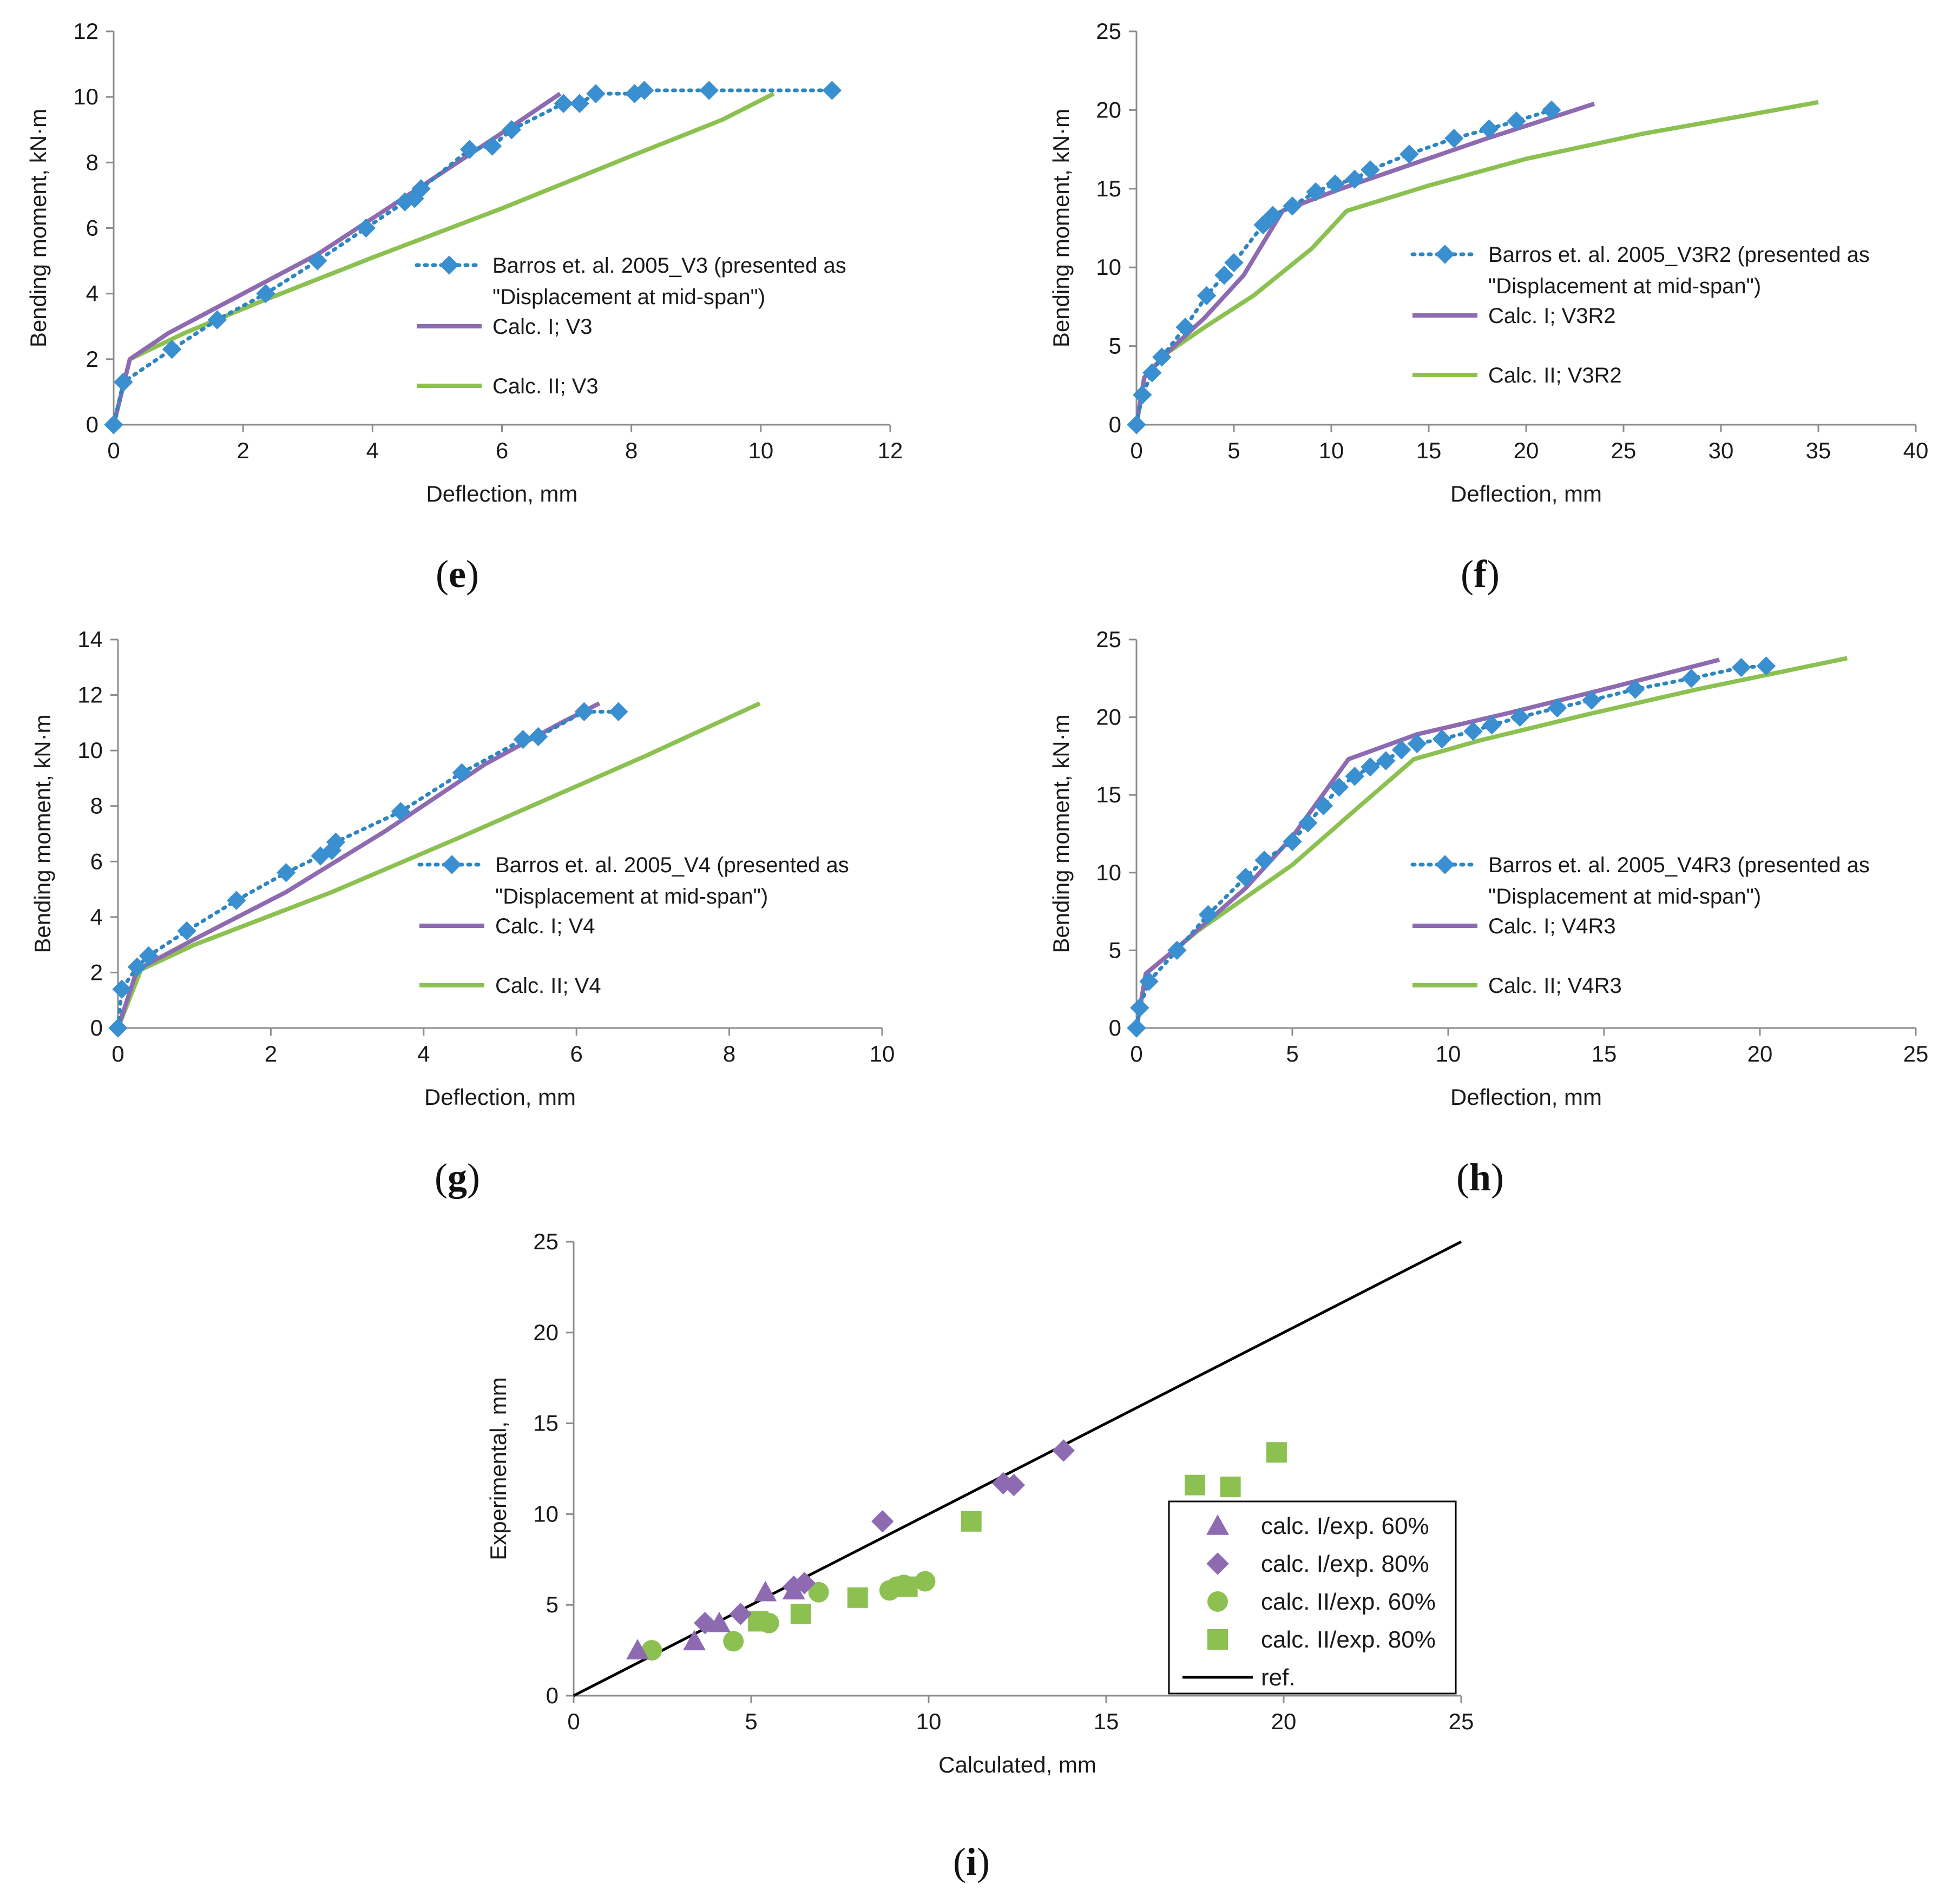  I want to click on y-axis-title: Experimental, mm, so click(498, 1468).